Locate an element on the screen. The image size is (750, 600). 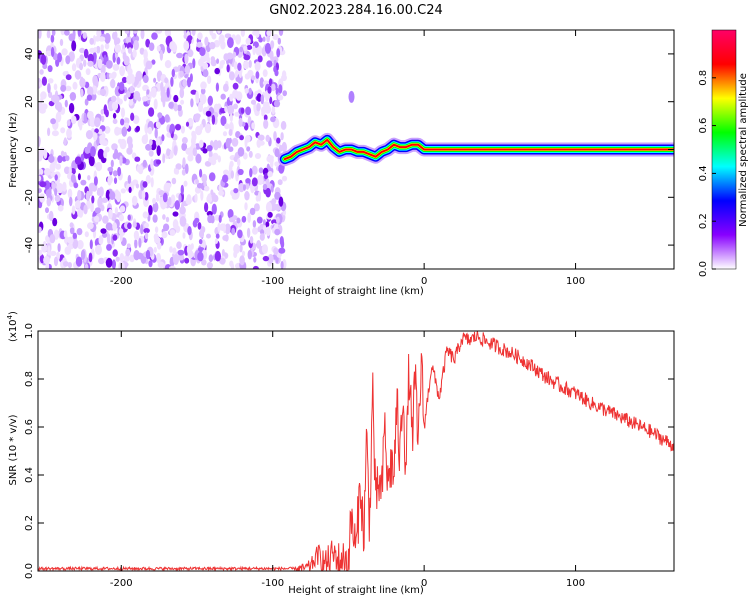
colorbar-tick-label: 0.6 is located at coordinates (703, 126).